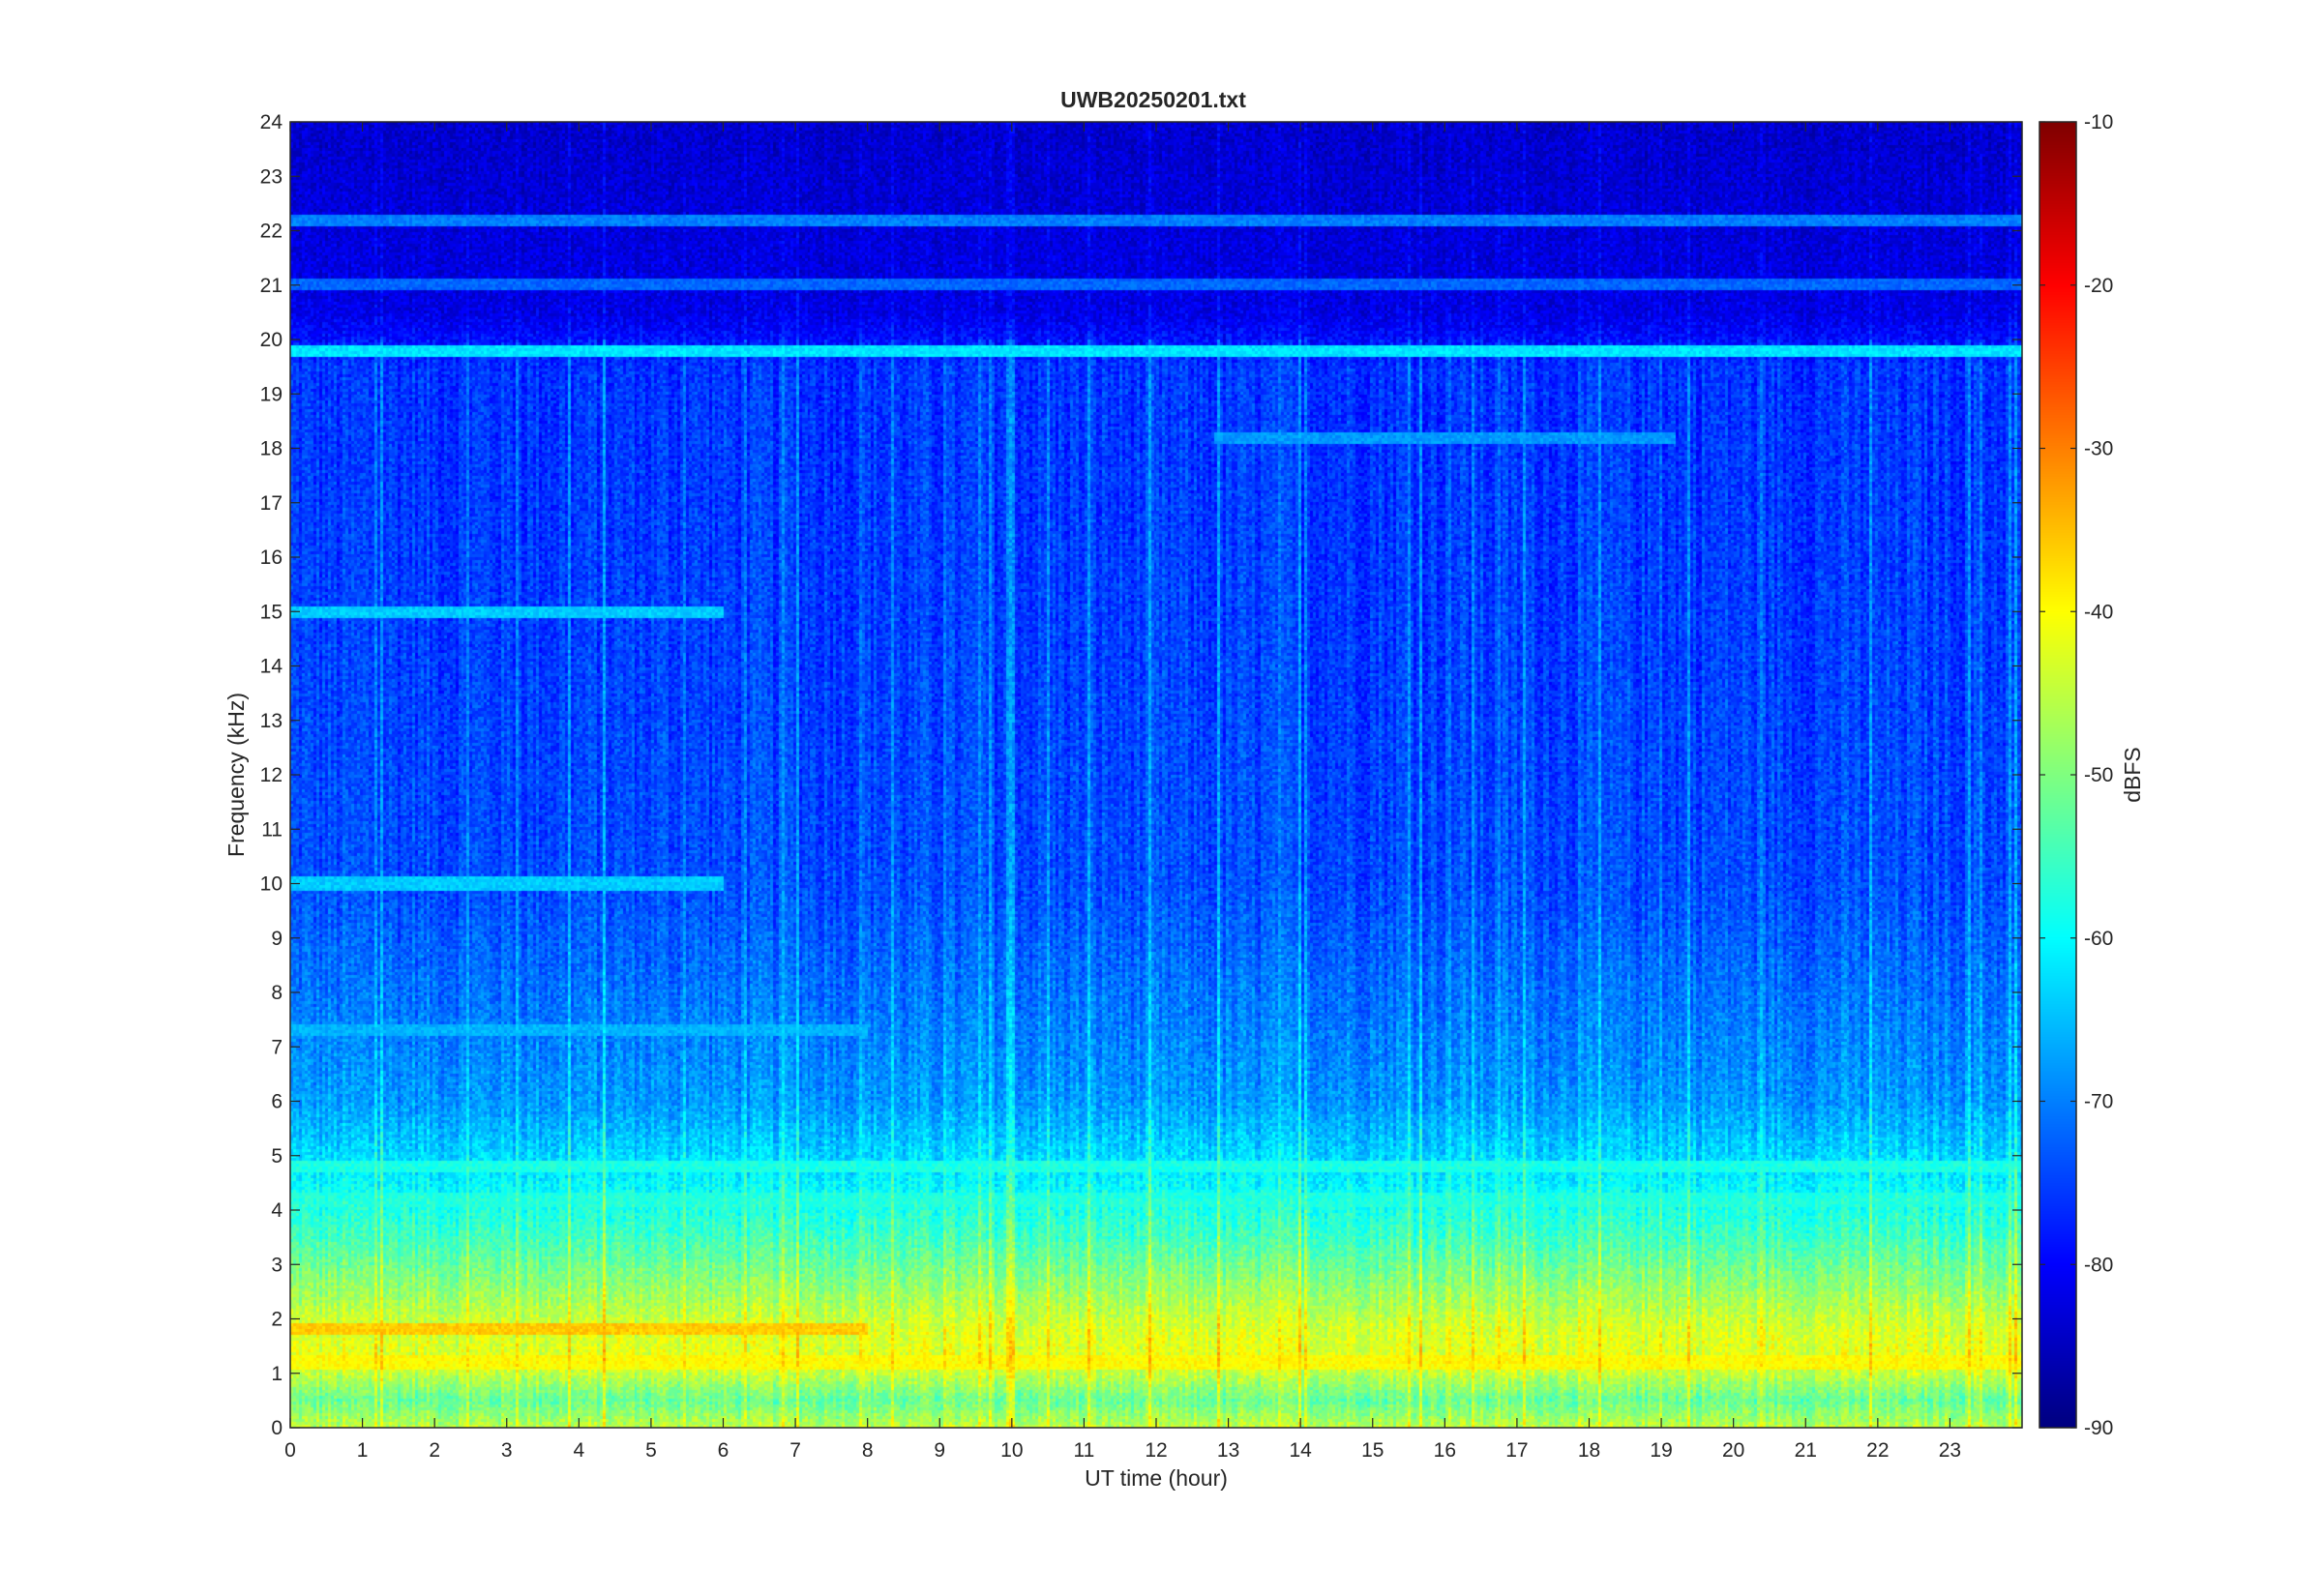 The height and width of the screenshot is (1596, 2322). I want to click on y-tick-label: 12, so click(271, 775).